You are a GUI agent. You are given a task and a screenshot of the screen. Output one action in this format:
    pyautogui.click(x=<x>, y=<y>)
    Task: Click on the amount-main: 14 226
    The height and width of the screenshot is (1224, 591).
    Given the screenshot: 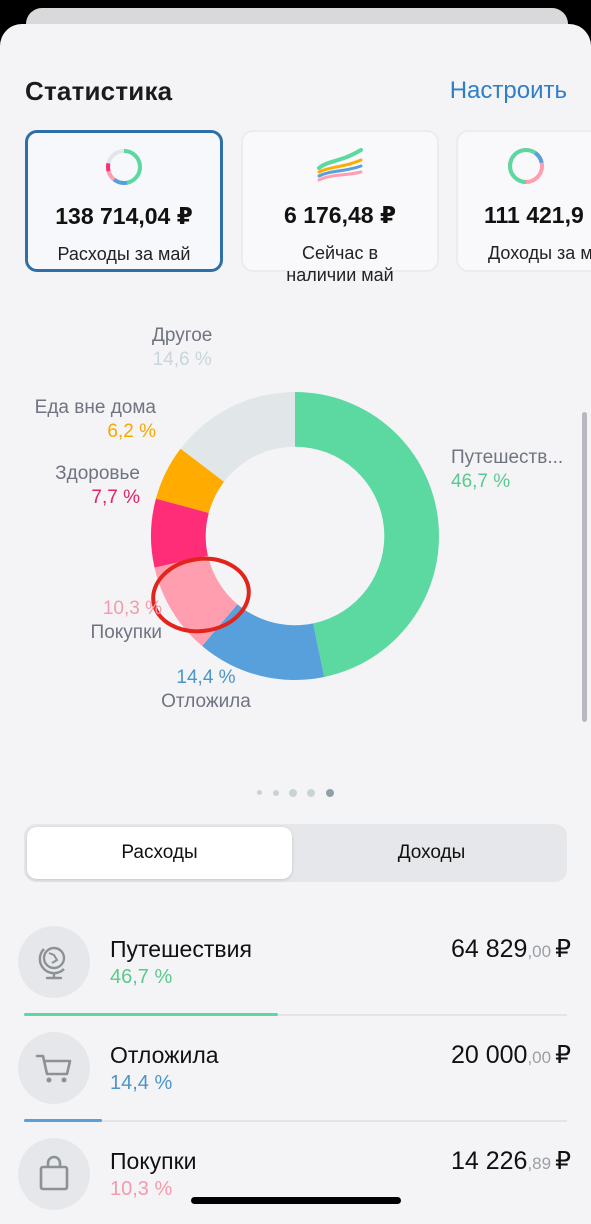 What is the action you would take?
    pyautogui.click(x=489, y=1161)
    